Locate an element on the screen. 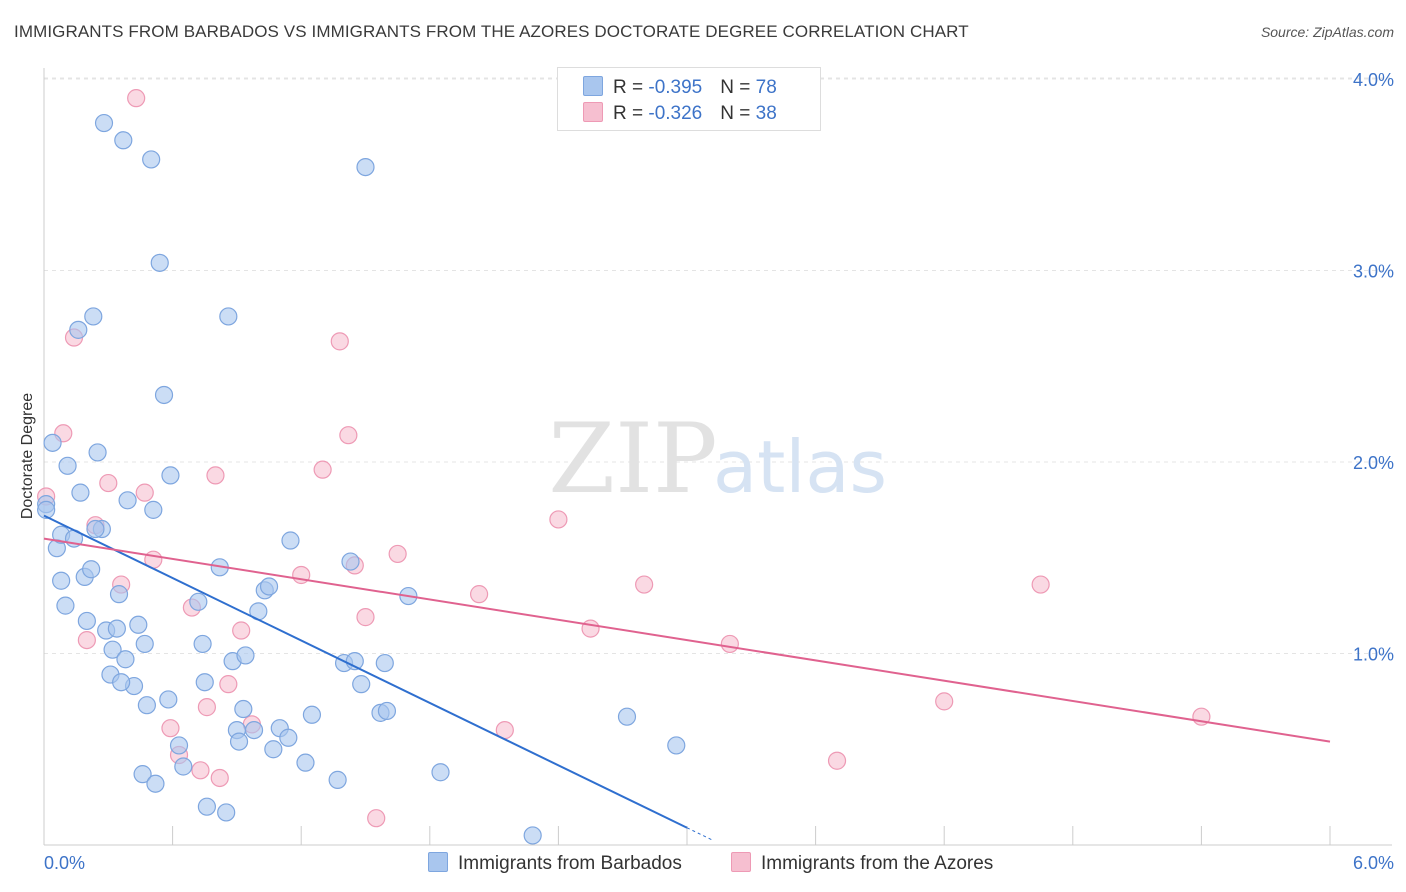  bottom-legend-barbados: Immigrants from Barbados is located at coordinates (555, 863).